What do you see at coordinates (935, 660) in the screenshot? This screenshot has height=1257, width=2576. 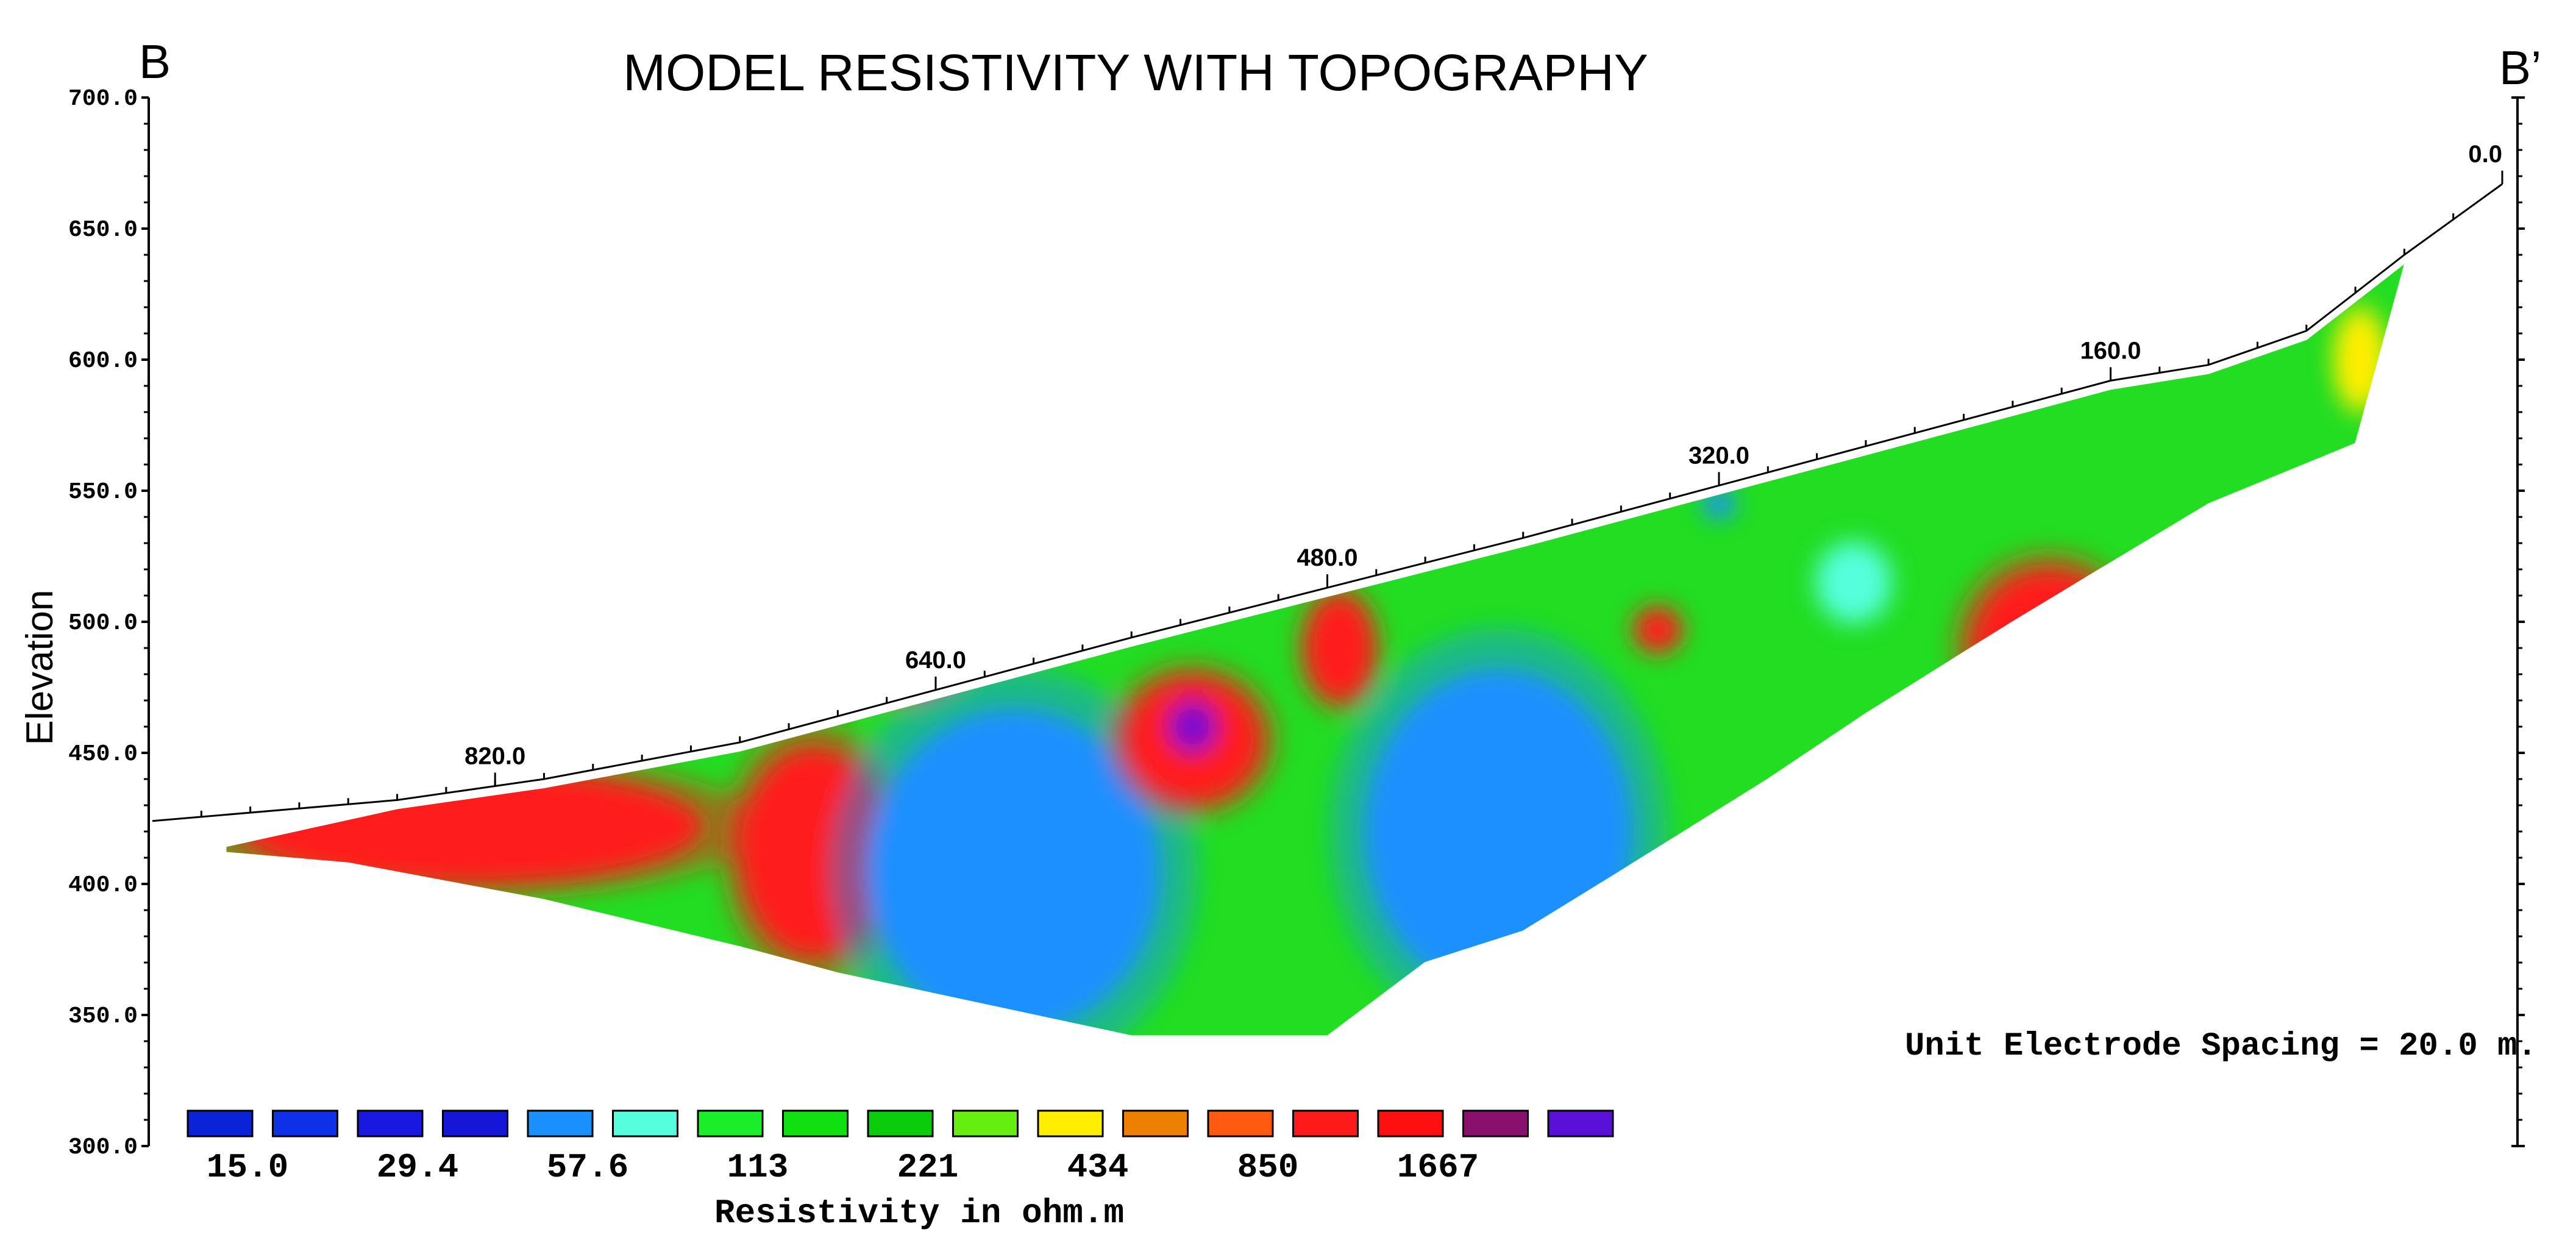 I see `distance-label: 640.0` at bounding box center [935, 660].